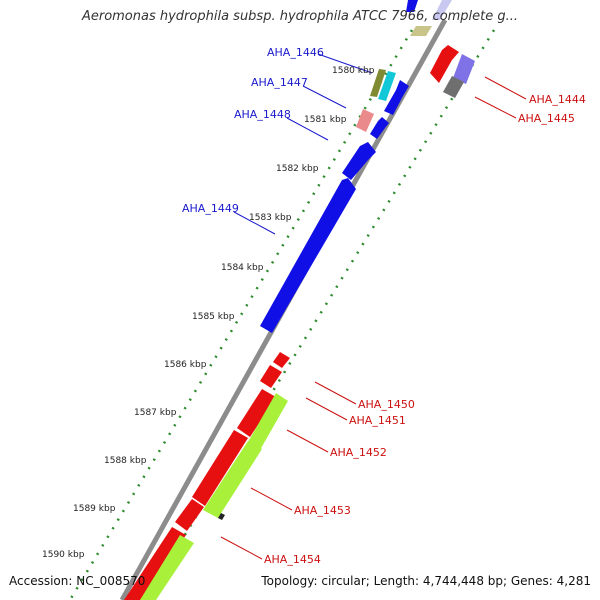 The width and height of the screenshot is (600, 600). What do you see at coordinates (379, 128) in the screenshot?
I see `gene-aha-1448-blue` at bounding box center [379, 128].